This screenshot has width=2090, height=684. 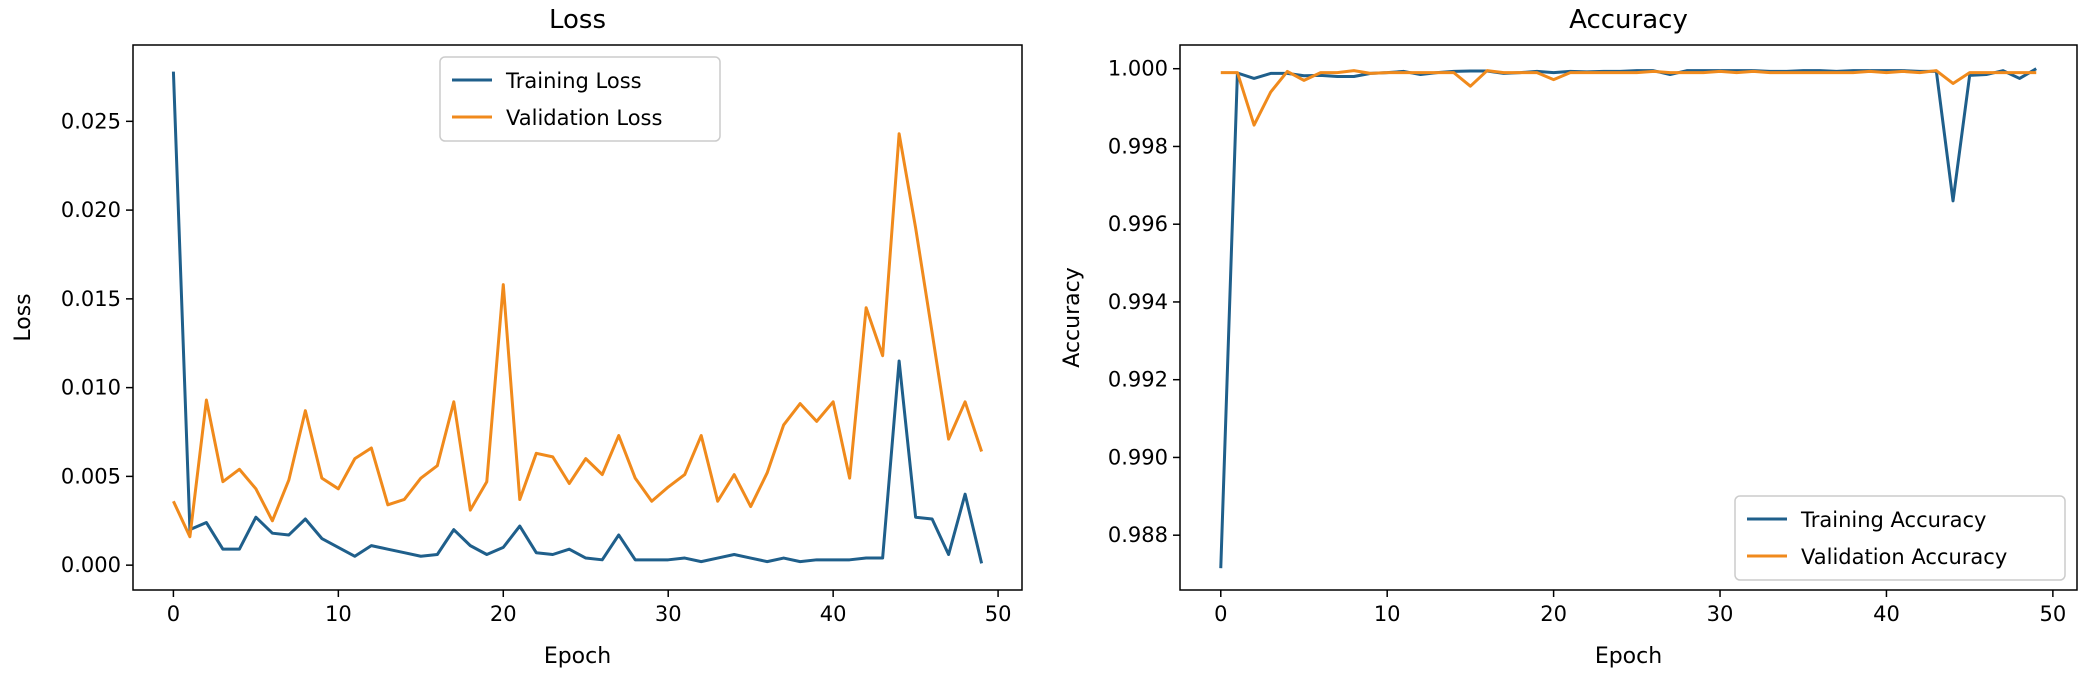 What do you see at coordinates (91, 476) in the screenshot?
I see `y-tick-label: 0.005` at bounding box center [91, 476].